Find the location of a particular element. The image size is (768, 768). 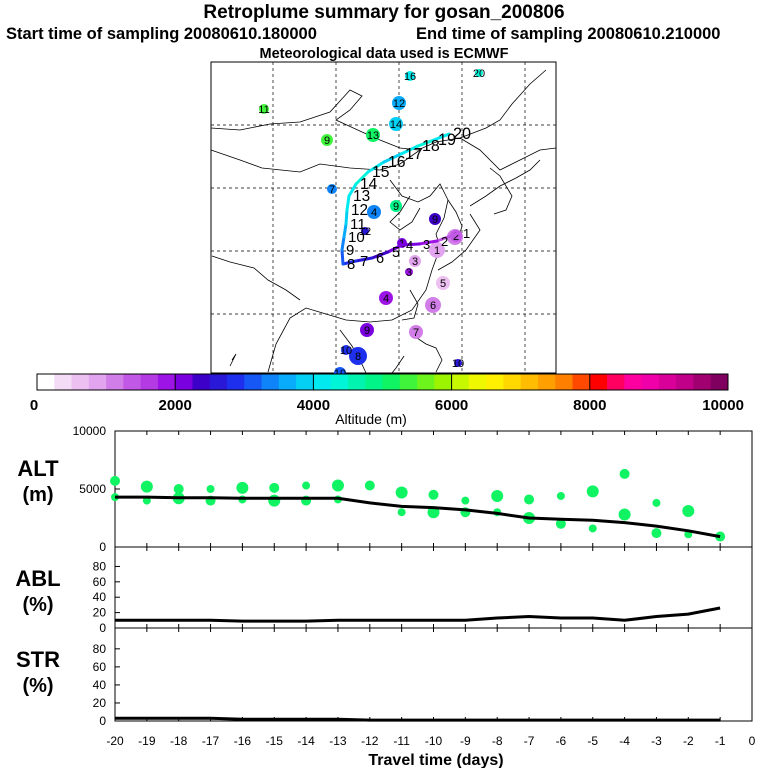

trajectory-day-label: 12 is located at coordinates (359, 210).